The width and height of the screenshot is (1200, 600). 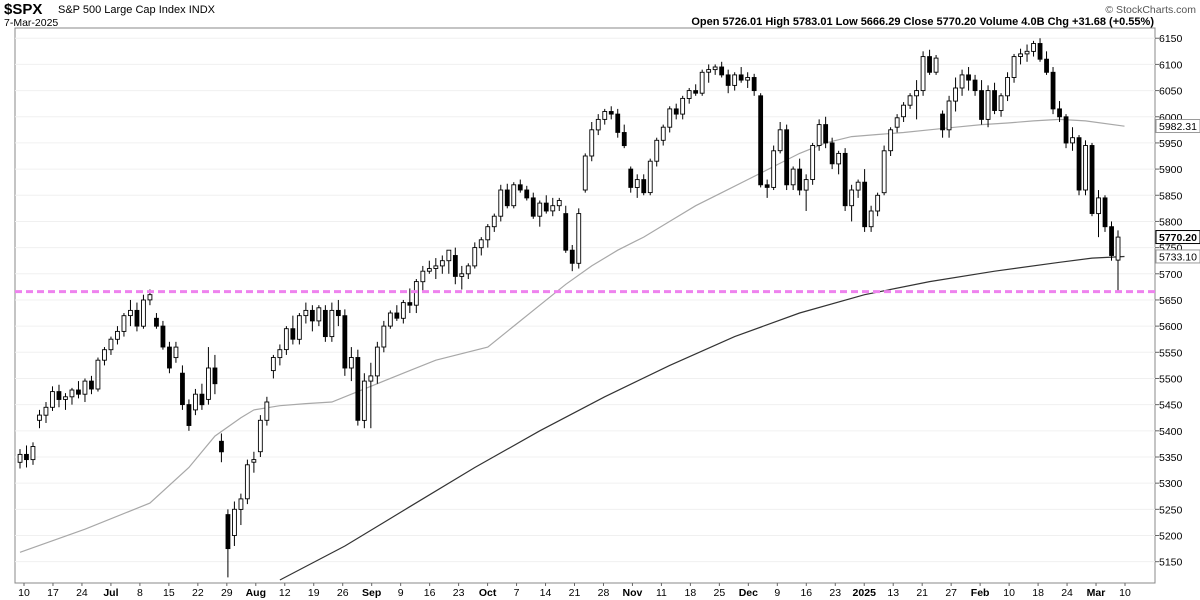 I want to click on x-tick-label: 21, so click(x=575, y=593).